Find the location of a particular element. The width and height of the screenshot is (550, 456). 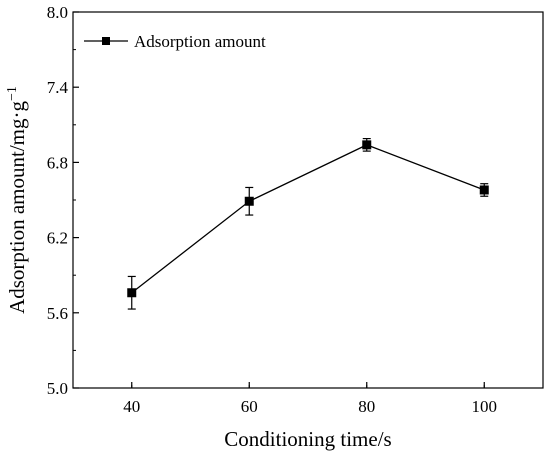

y-axis-title: Adsorption amount/mg·g−1 is located at coordinates (17, 200).